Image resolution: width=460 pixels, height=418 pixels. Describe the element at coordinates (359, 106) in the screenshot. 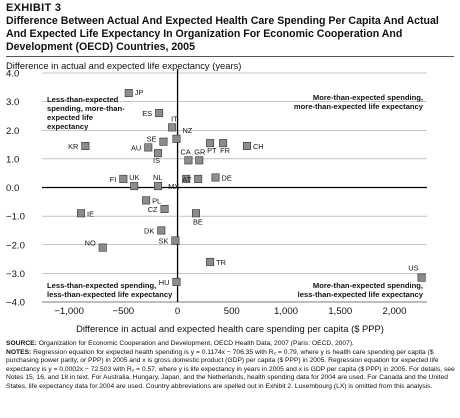

I see `quadrant-top-right-line: more-than-expected life expectancy` at that location.